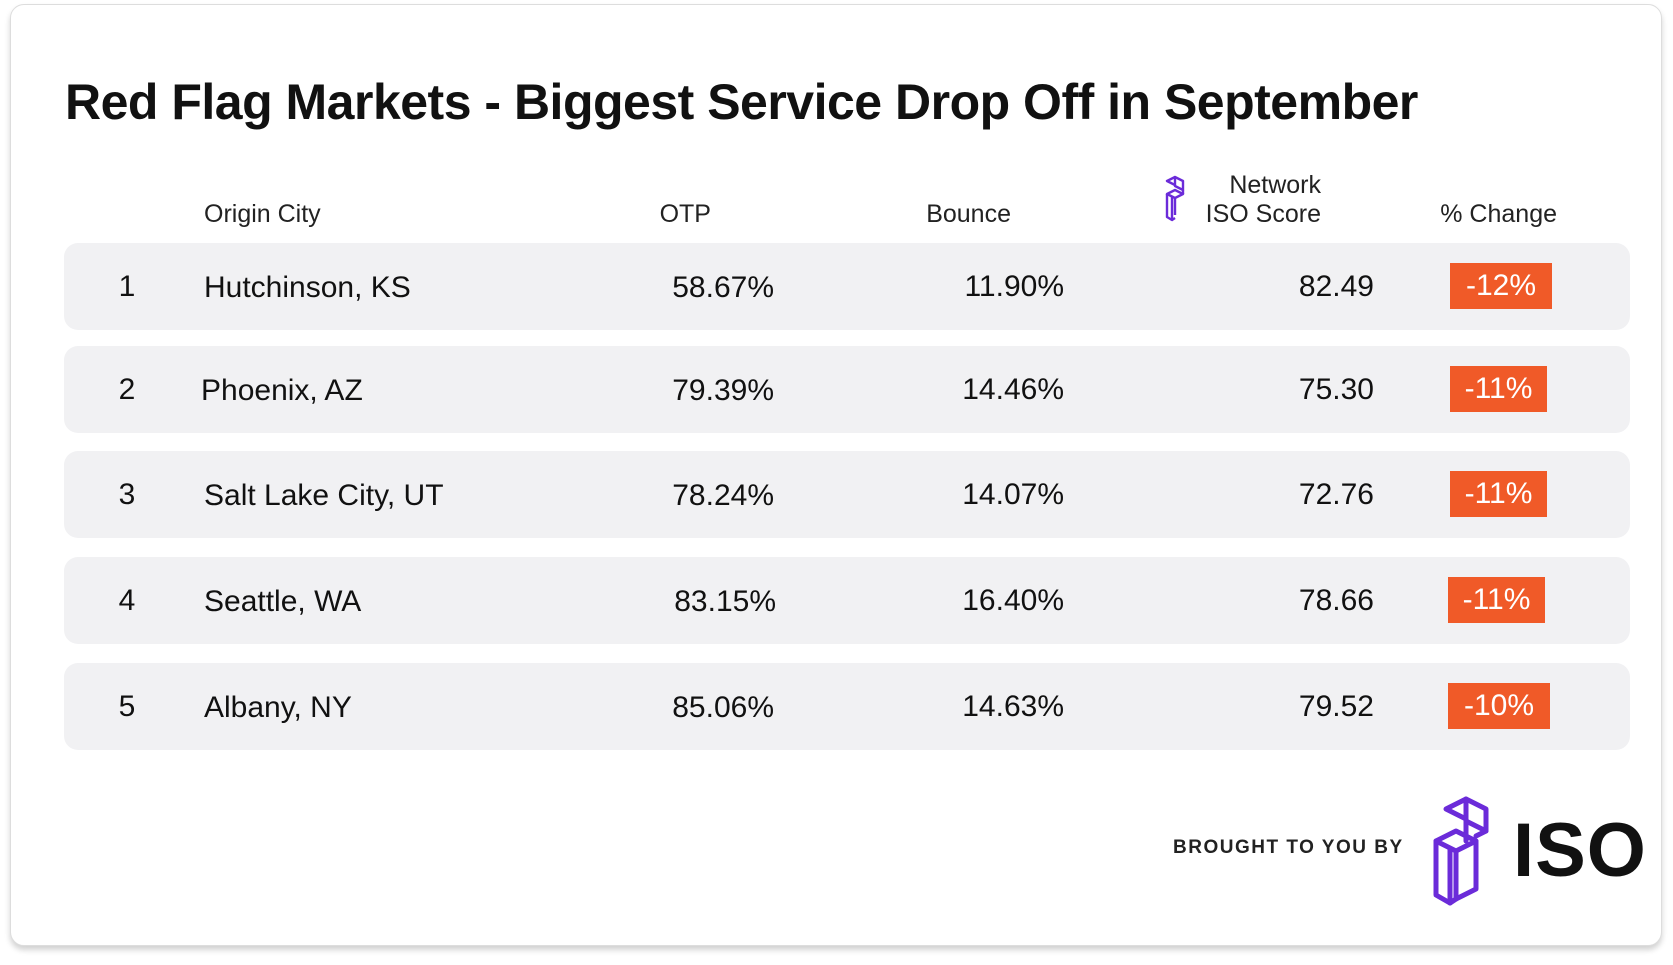 The height and width of the screenshot is (965, 1673). What do you see at coordinates (1336, 286) in the screenshot?
I see `iso-score-value: 82.49` at bounding box center [1336, 286].